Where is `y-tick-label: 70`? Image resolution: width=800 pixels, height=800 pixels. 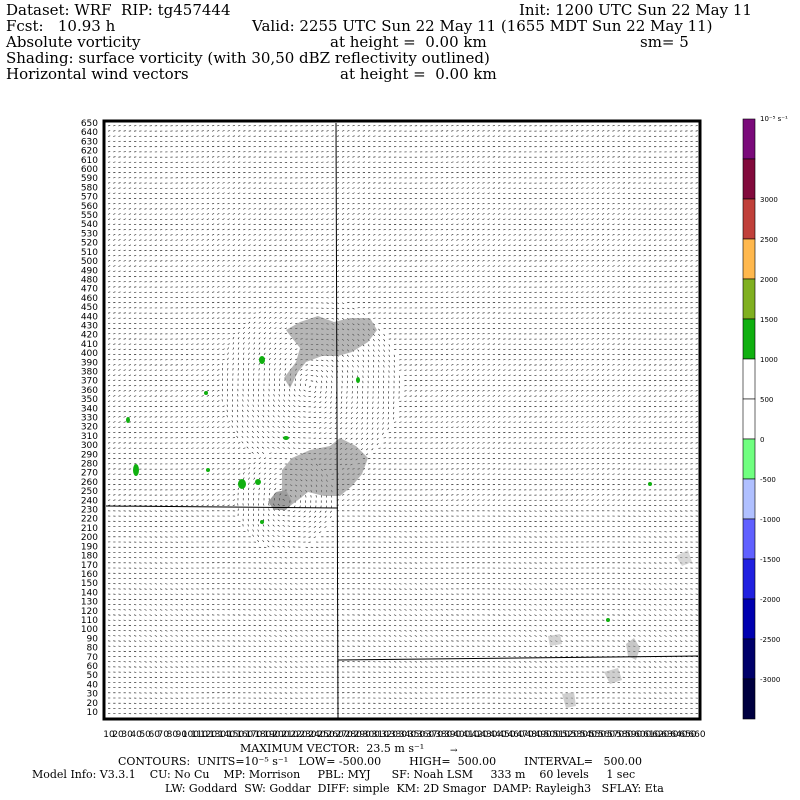
y-tick-label: 70 is located at coordinates (93, 658).